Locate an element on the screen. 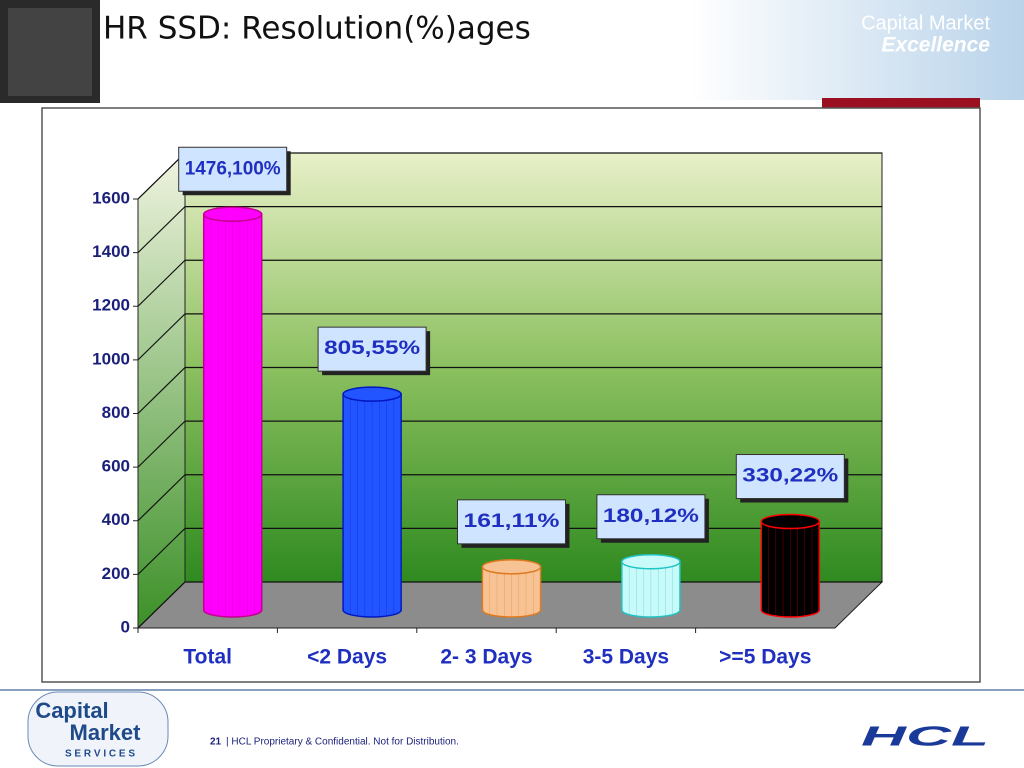  y-tick-label: 800 is located at coordinates (116, 412).